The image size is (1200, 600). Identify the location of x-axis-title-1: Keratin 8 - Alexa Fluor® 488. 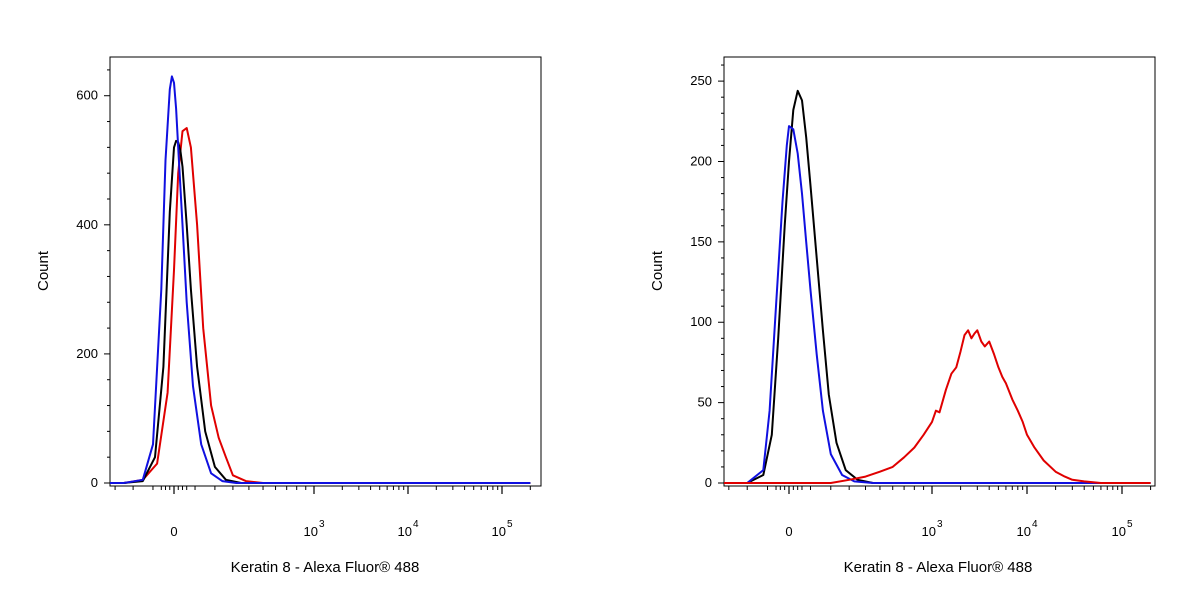
(325, 567).